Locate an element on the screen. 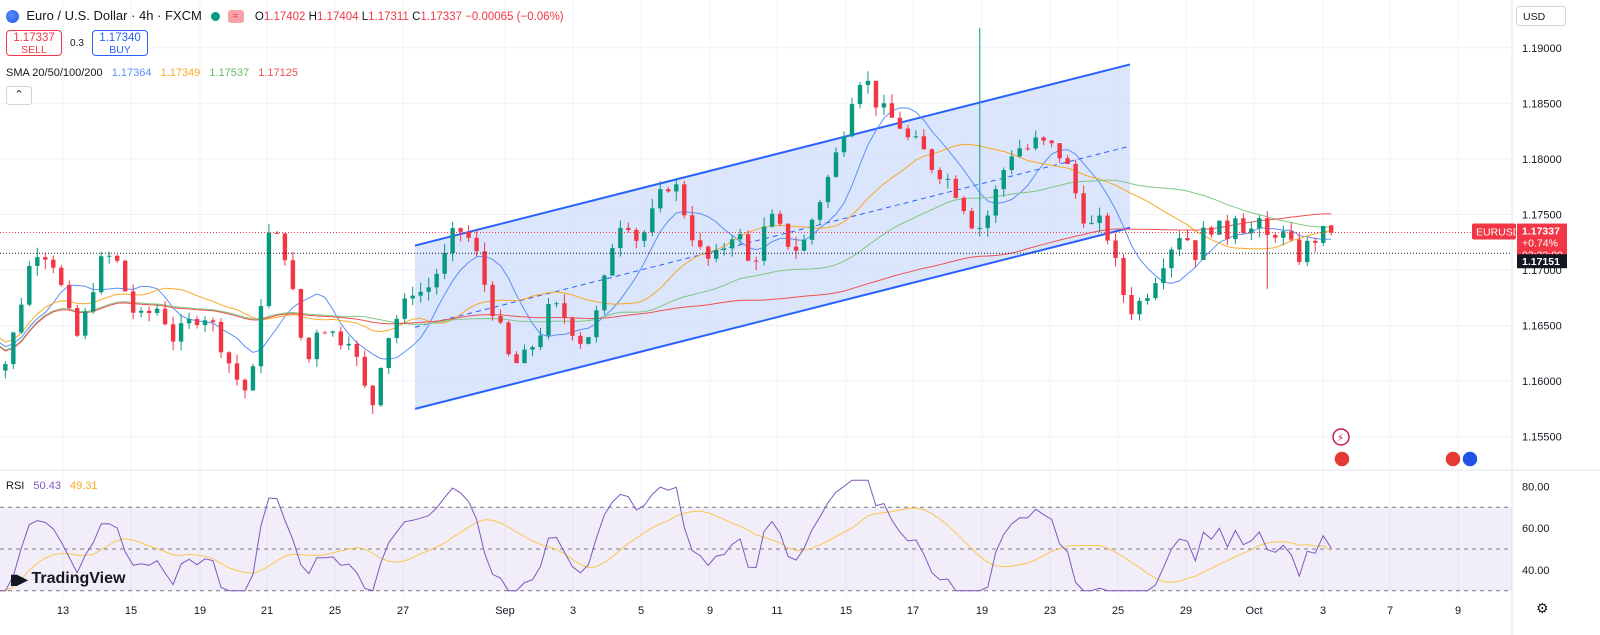 This screenshot has width=1600, height=635. sell-button: 1.17337 SELL is located at coordinates (34, 43).